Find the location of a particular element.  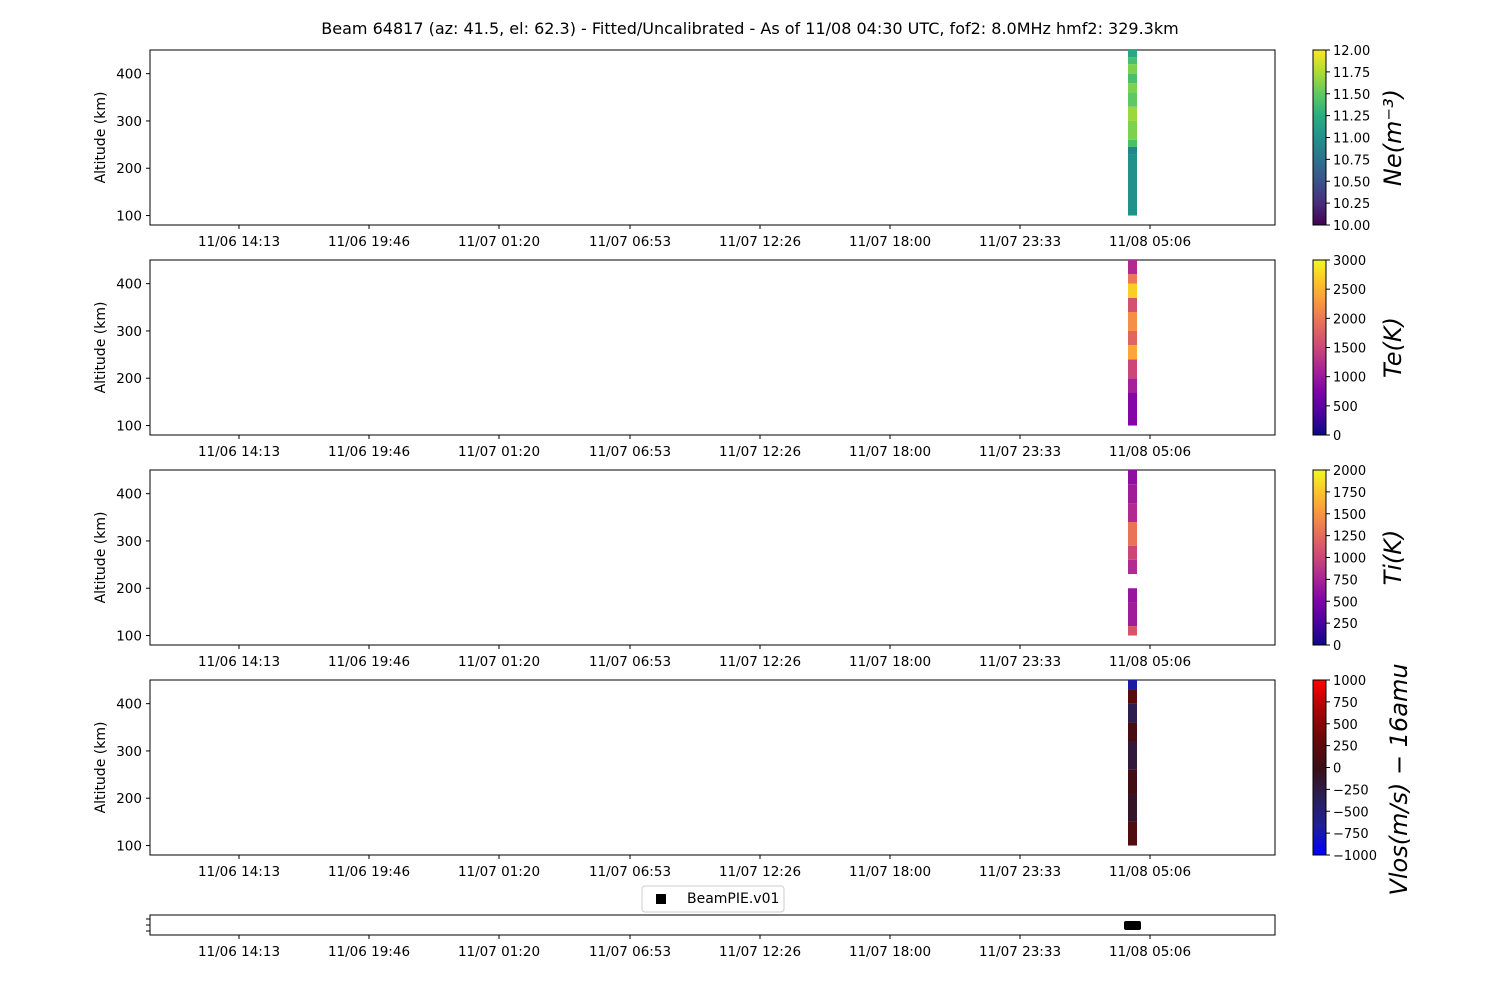

colorbar-label: Ne(m⁻³) is located at coordinates (1393, 137).